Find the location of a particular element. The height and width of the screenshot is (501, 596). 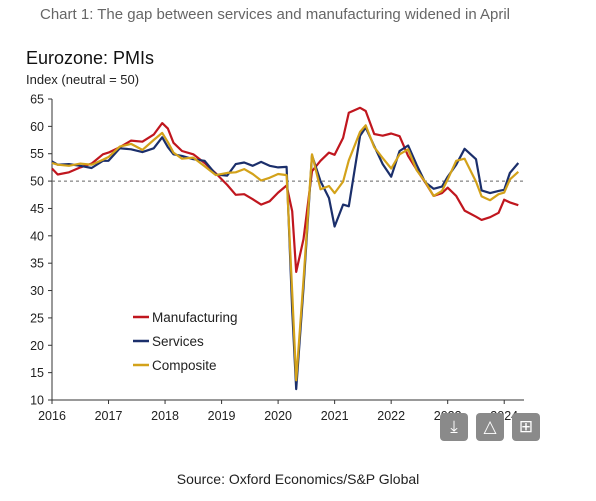

x-tick-label: 2017 is located at coordinates (109, 416).